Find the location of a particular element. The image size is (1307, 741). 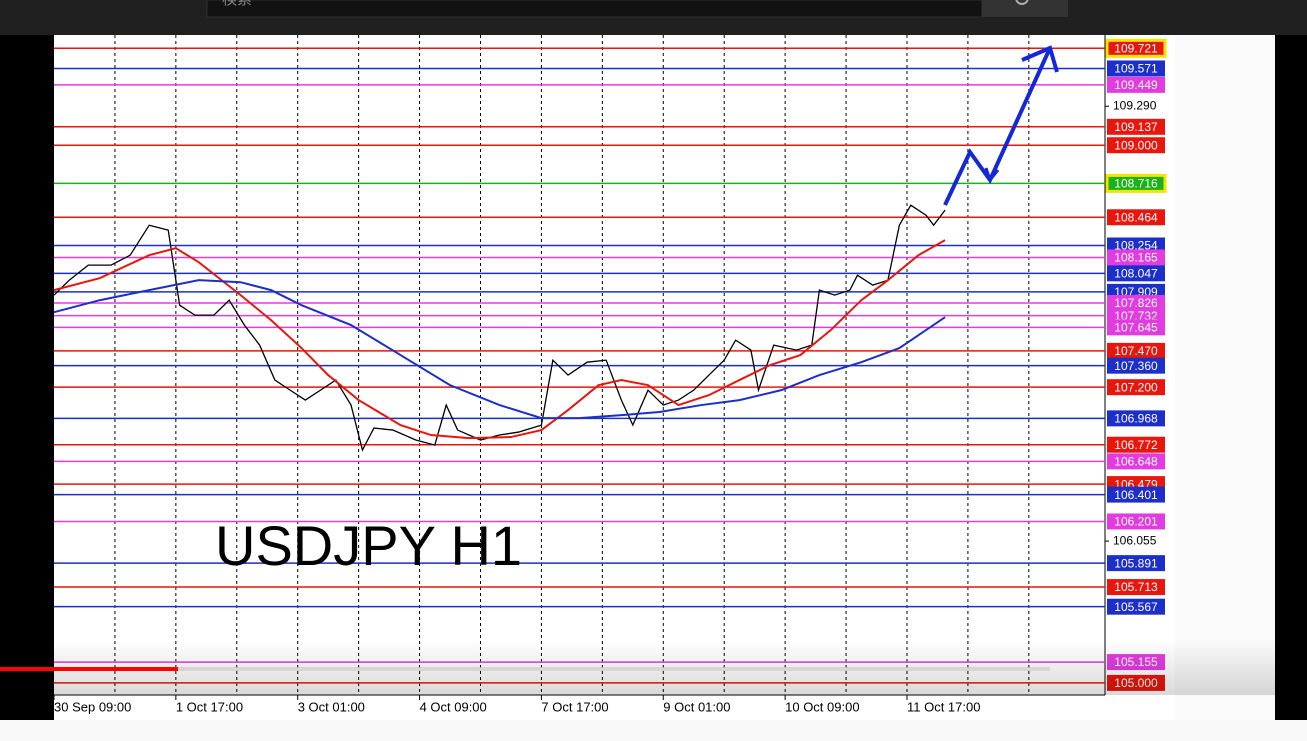

progress-track is located at coordinates (525, 669).